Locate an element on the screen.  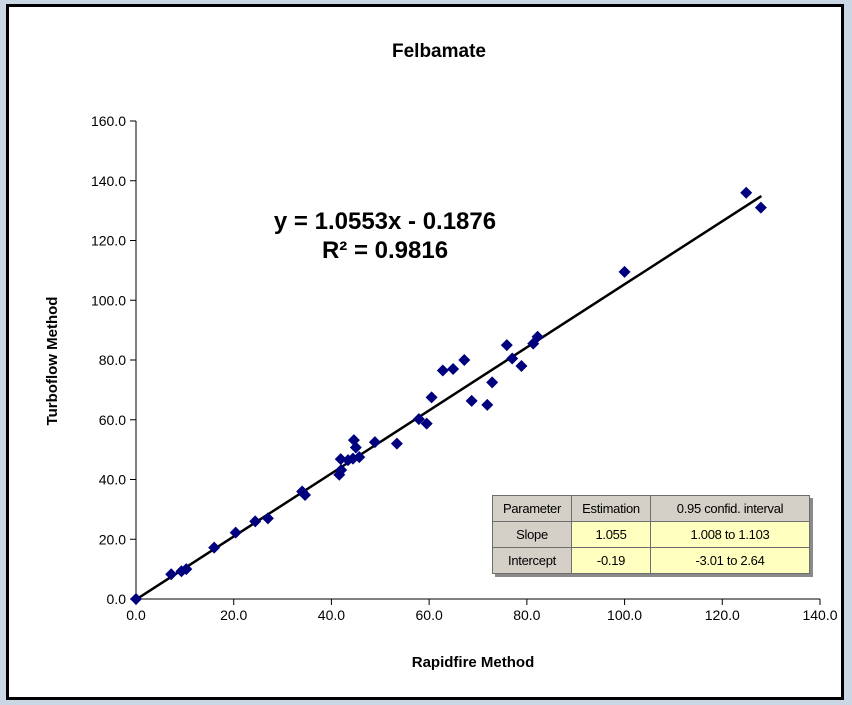
slope-estimate: 1.055 is located at coordinates (611, 535).